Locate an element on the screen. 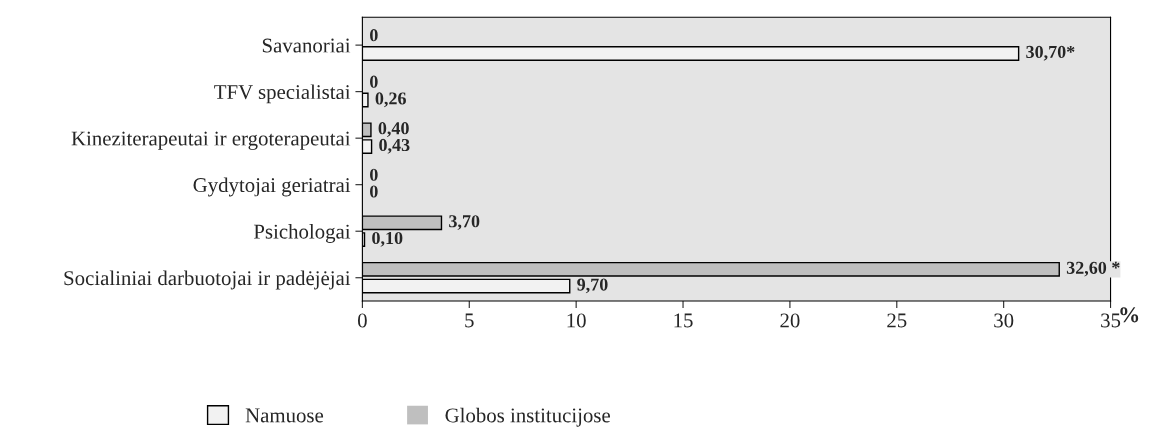 The image size is (1169, 430). data-label: 9,70 is located at coordinates (592, 286).